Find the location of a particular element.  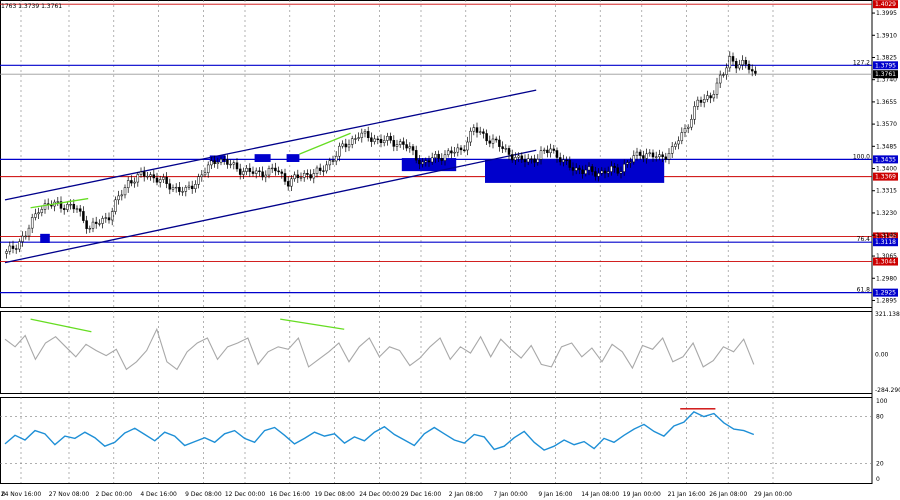

level-price-label: 1.3761 is located at coordinates (885, 74).